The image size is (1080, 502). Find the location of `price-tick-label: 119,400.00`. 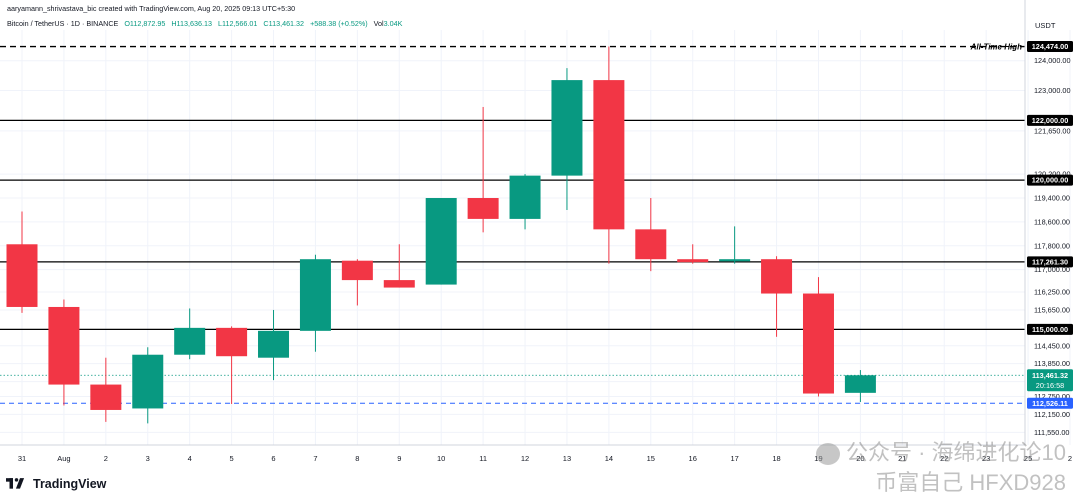

price-tick-label: 119,400.00 is located at coordinates (1052, 198).